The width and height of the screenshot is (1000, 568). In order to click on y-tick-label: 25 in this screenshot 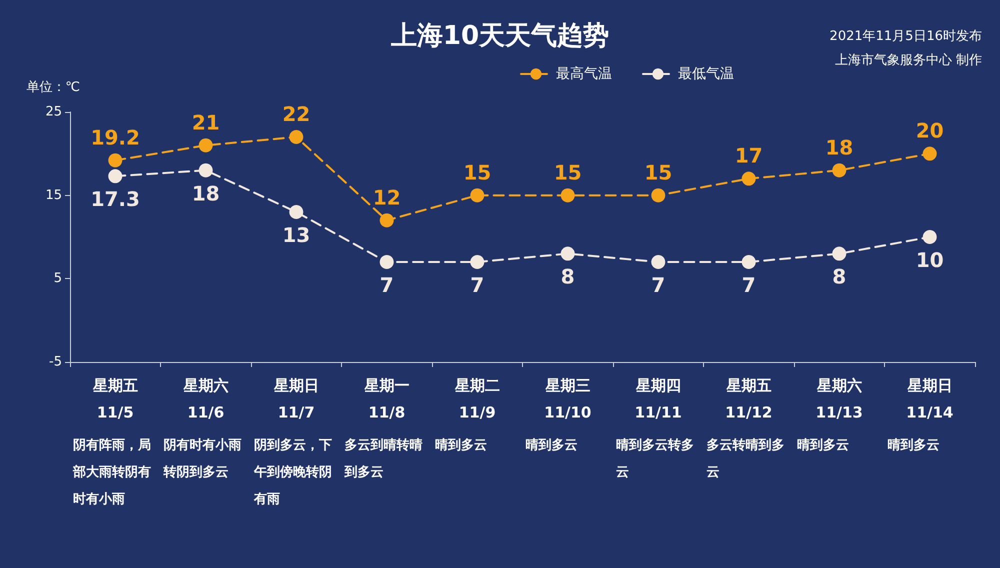, I will do `click(53, 112)`.